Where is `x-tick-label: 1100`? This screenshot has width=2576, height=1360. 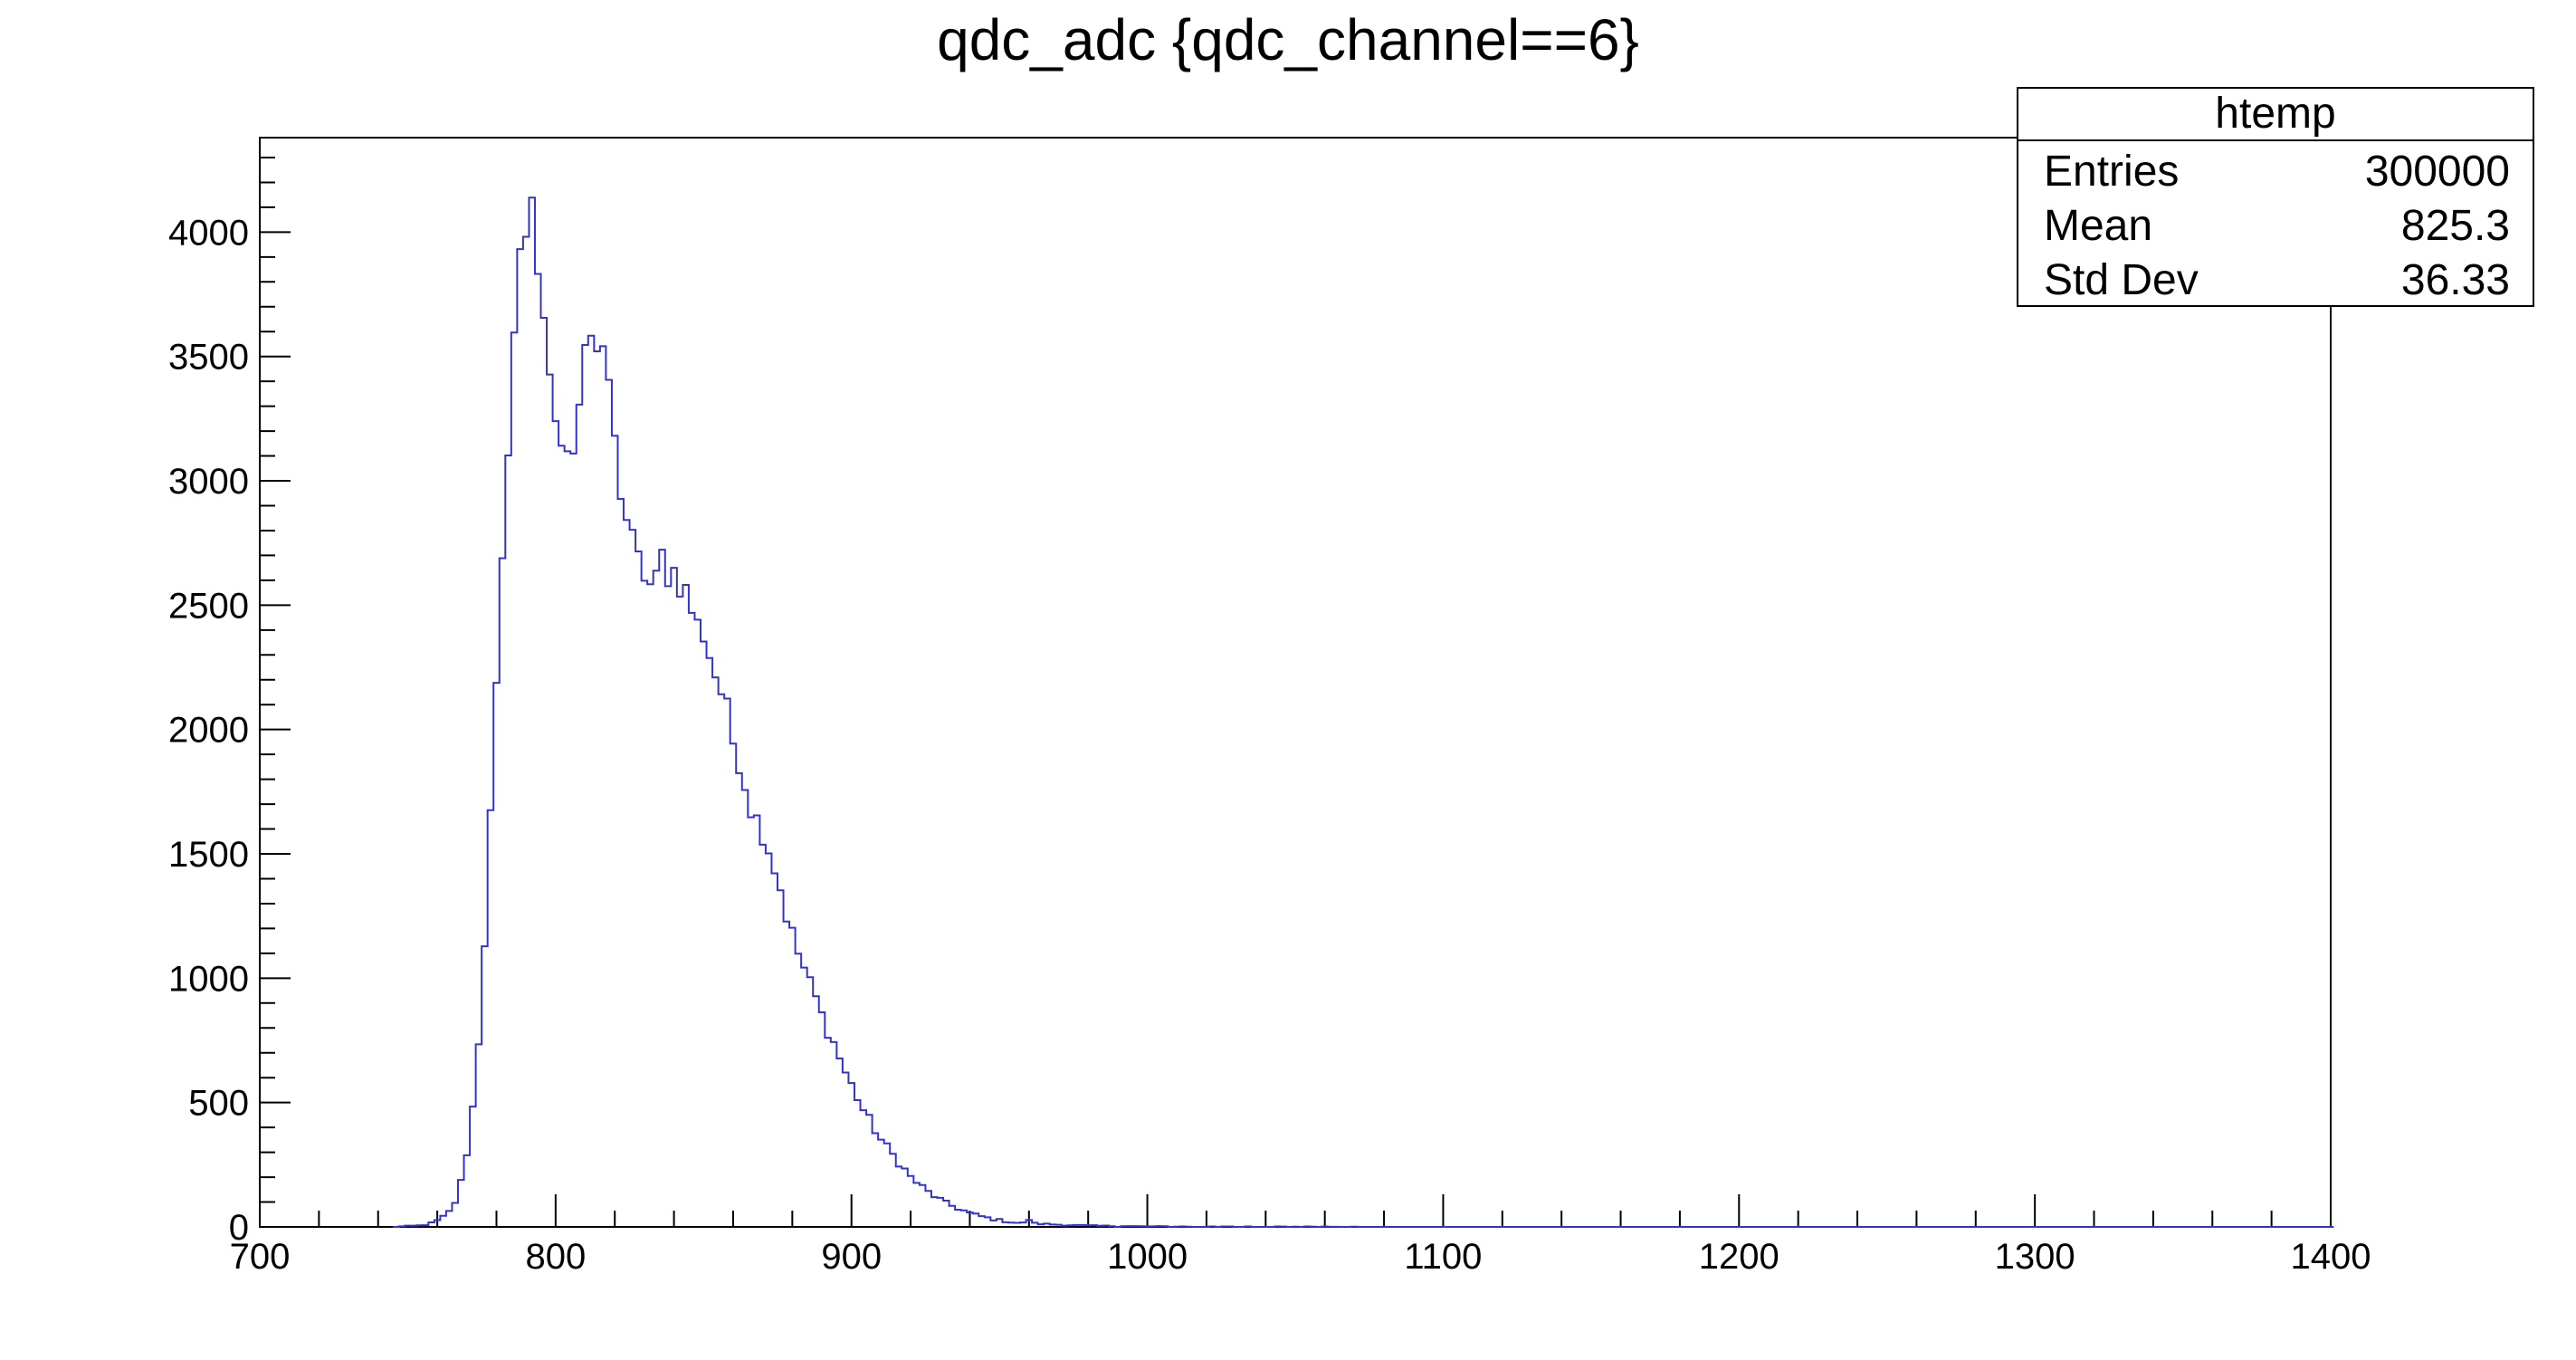 x-tick-label: 1100 is located at coordinates (1443, 1257).